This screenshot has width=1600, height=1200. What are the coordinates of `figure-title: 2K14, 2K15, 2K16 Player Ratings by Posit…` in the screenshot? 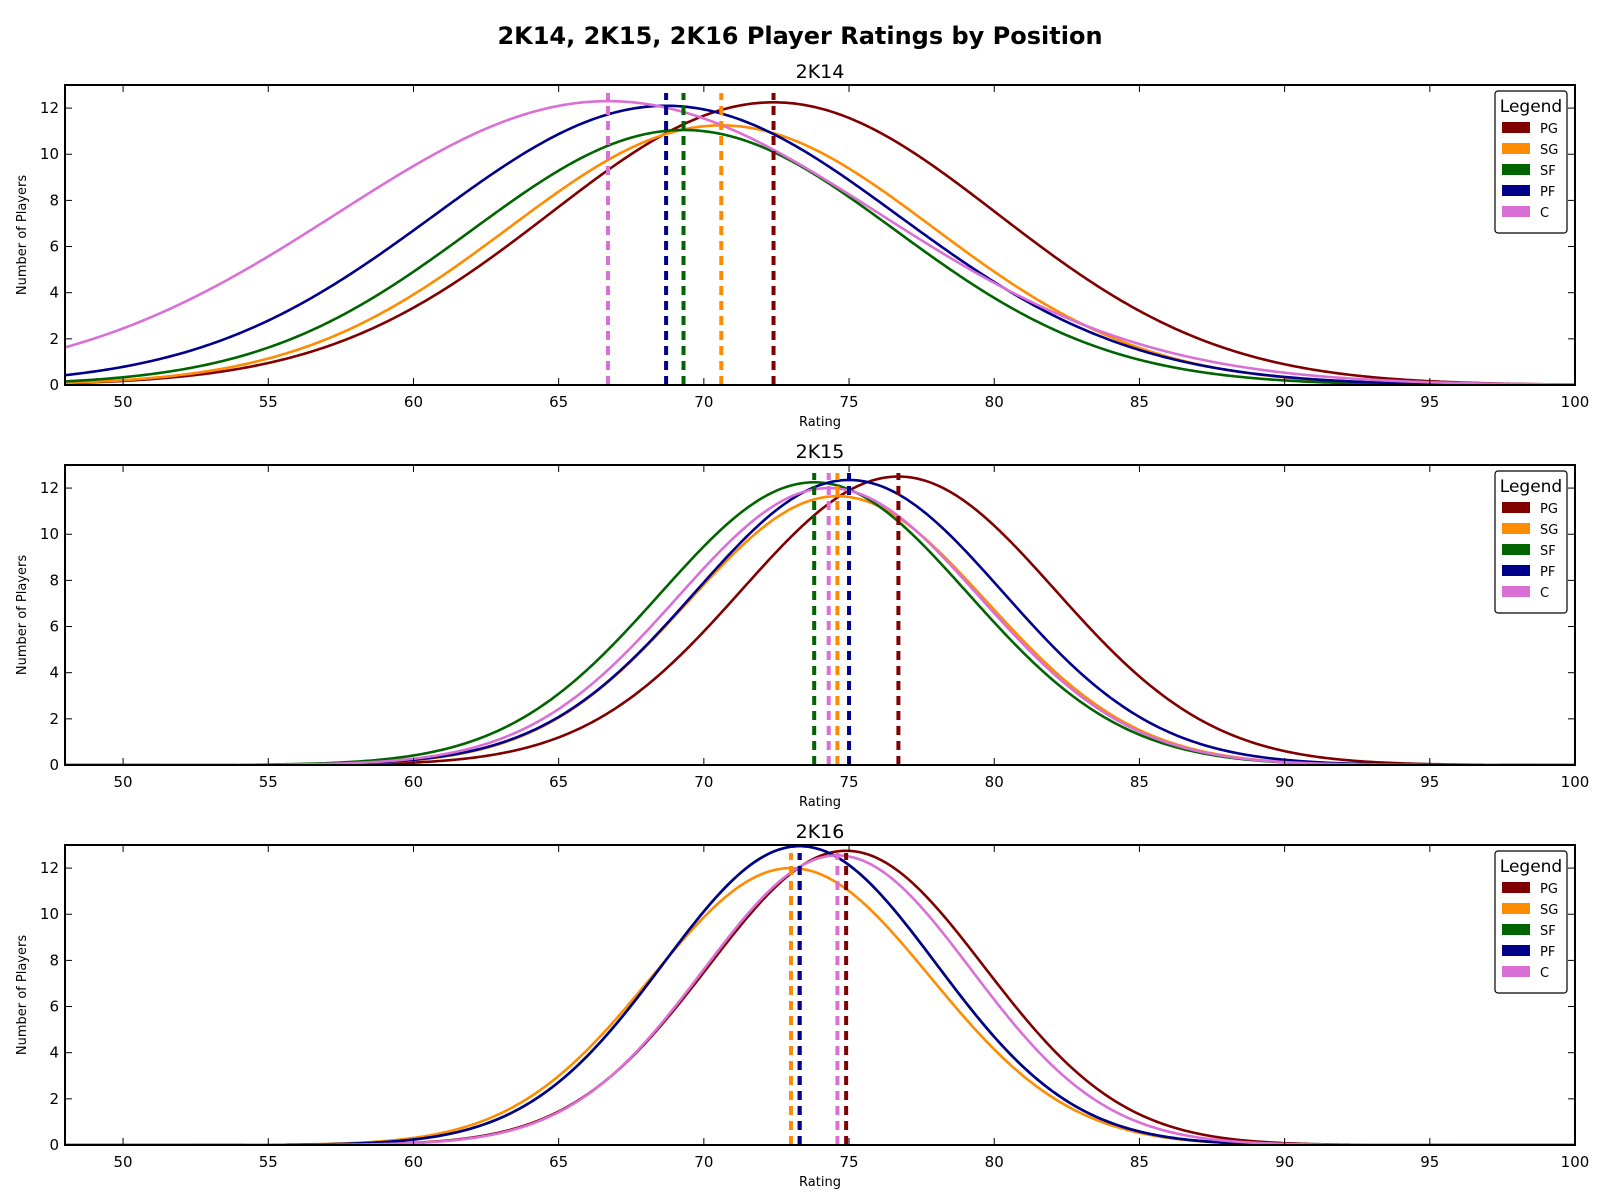 It's located at (799, 36).